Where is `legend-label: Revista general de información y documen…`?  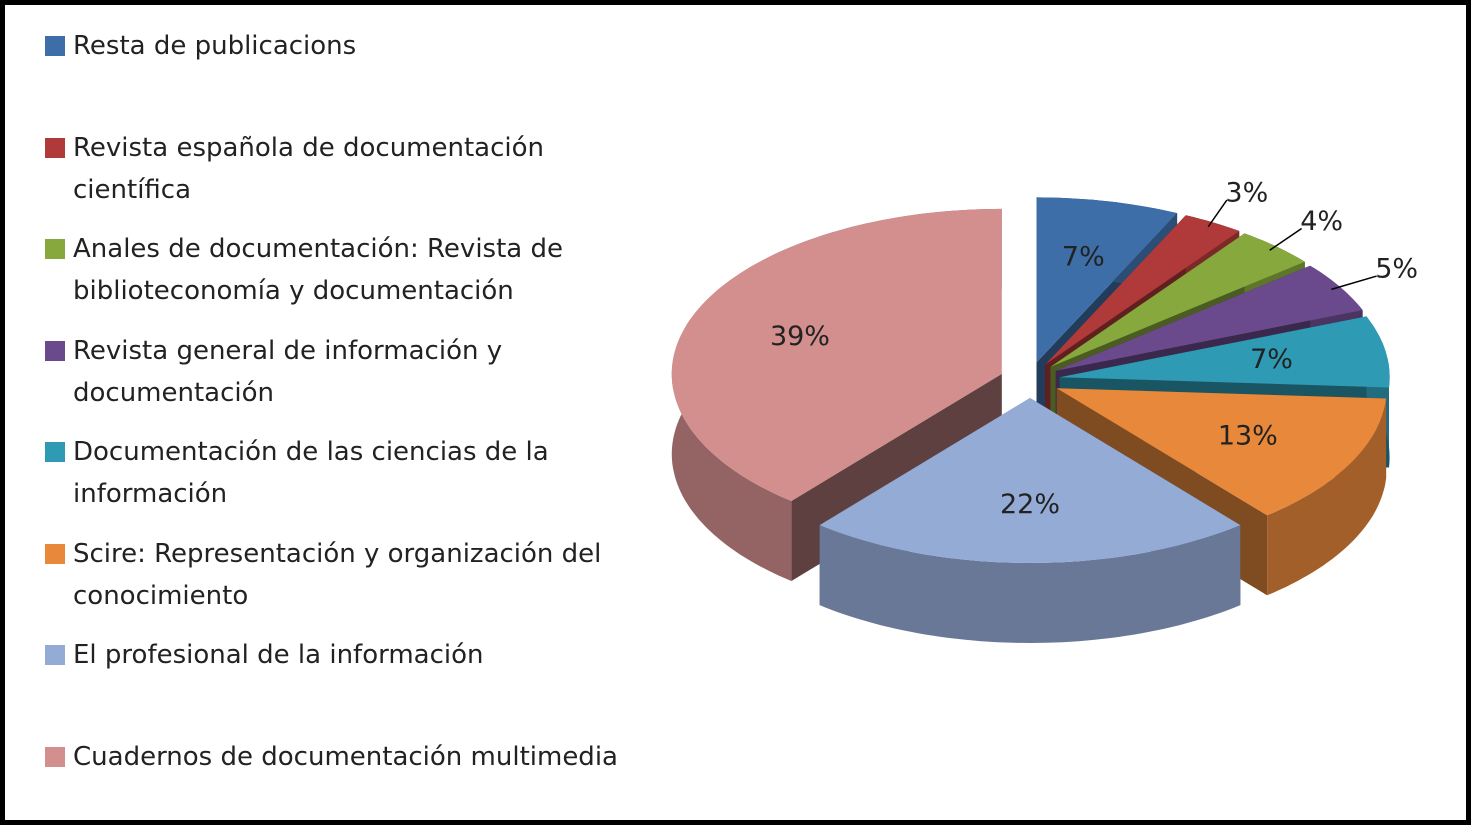 legend-label: Revista general de información y documen… is located at coordinates (288, 371).